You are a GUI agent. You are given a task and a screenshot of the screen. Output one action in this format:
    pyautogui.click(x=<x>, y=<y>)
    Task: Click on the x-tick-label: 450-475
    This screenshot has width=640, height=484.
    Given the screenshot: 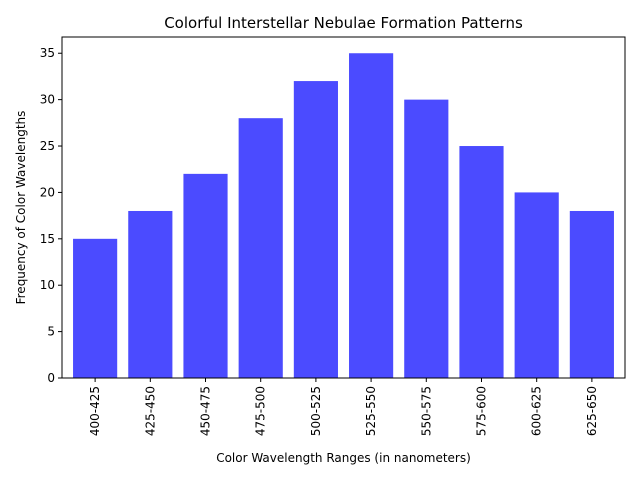 What is the action you would take?
    pyautogui.click(x=206, y=411)
    